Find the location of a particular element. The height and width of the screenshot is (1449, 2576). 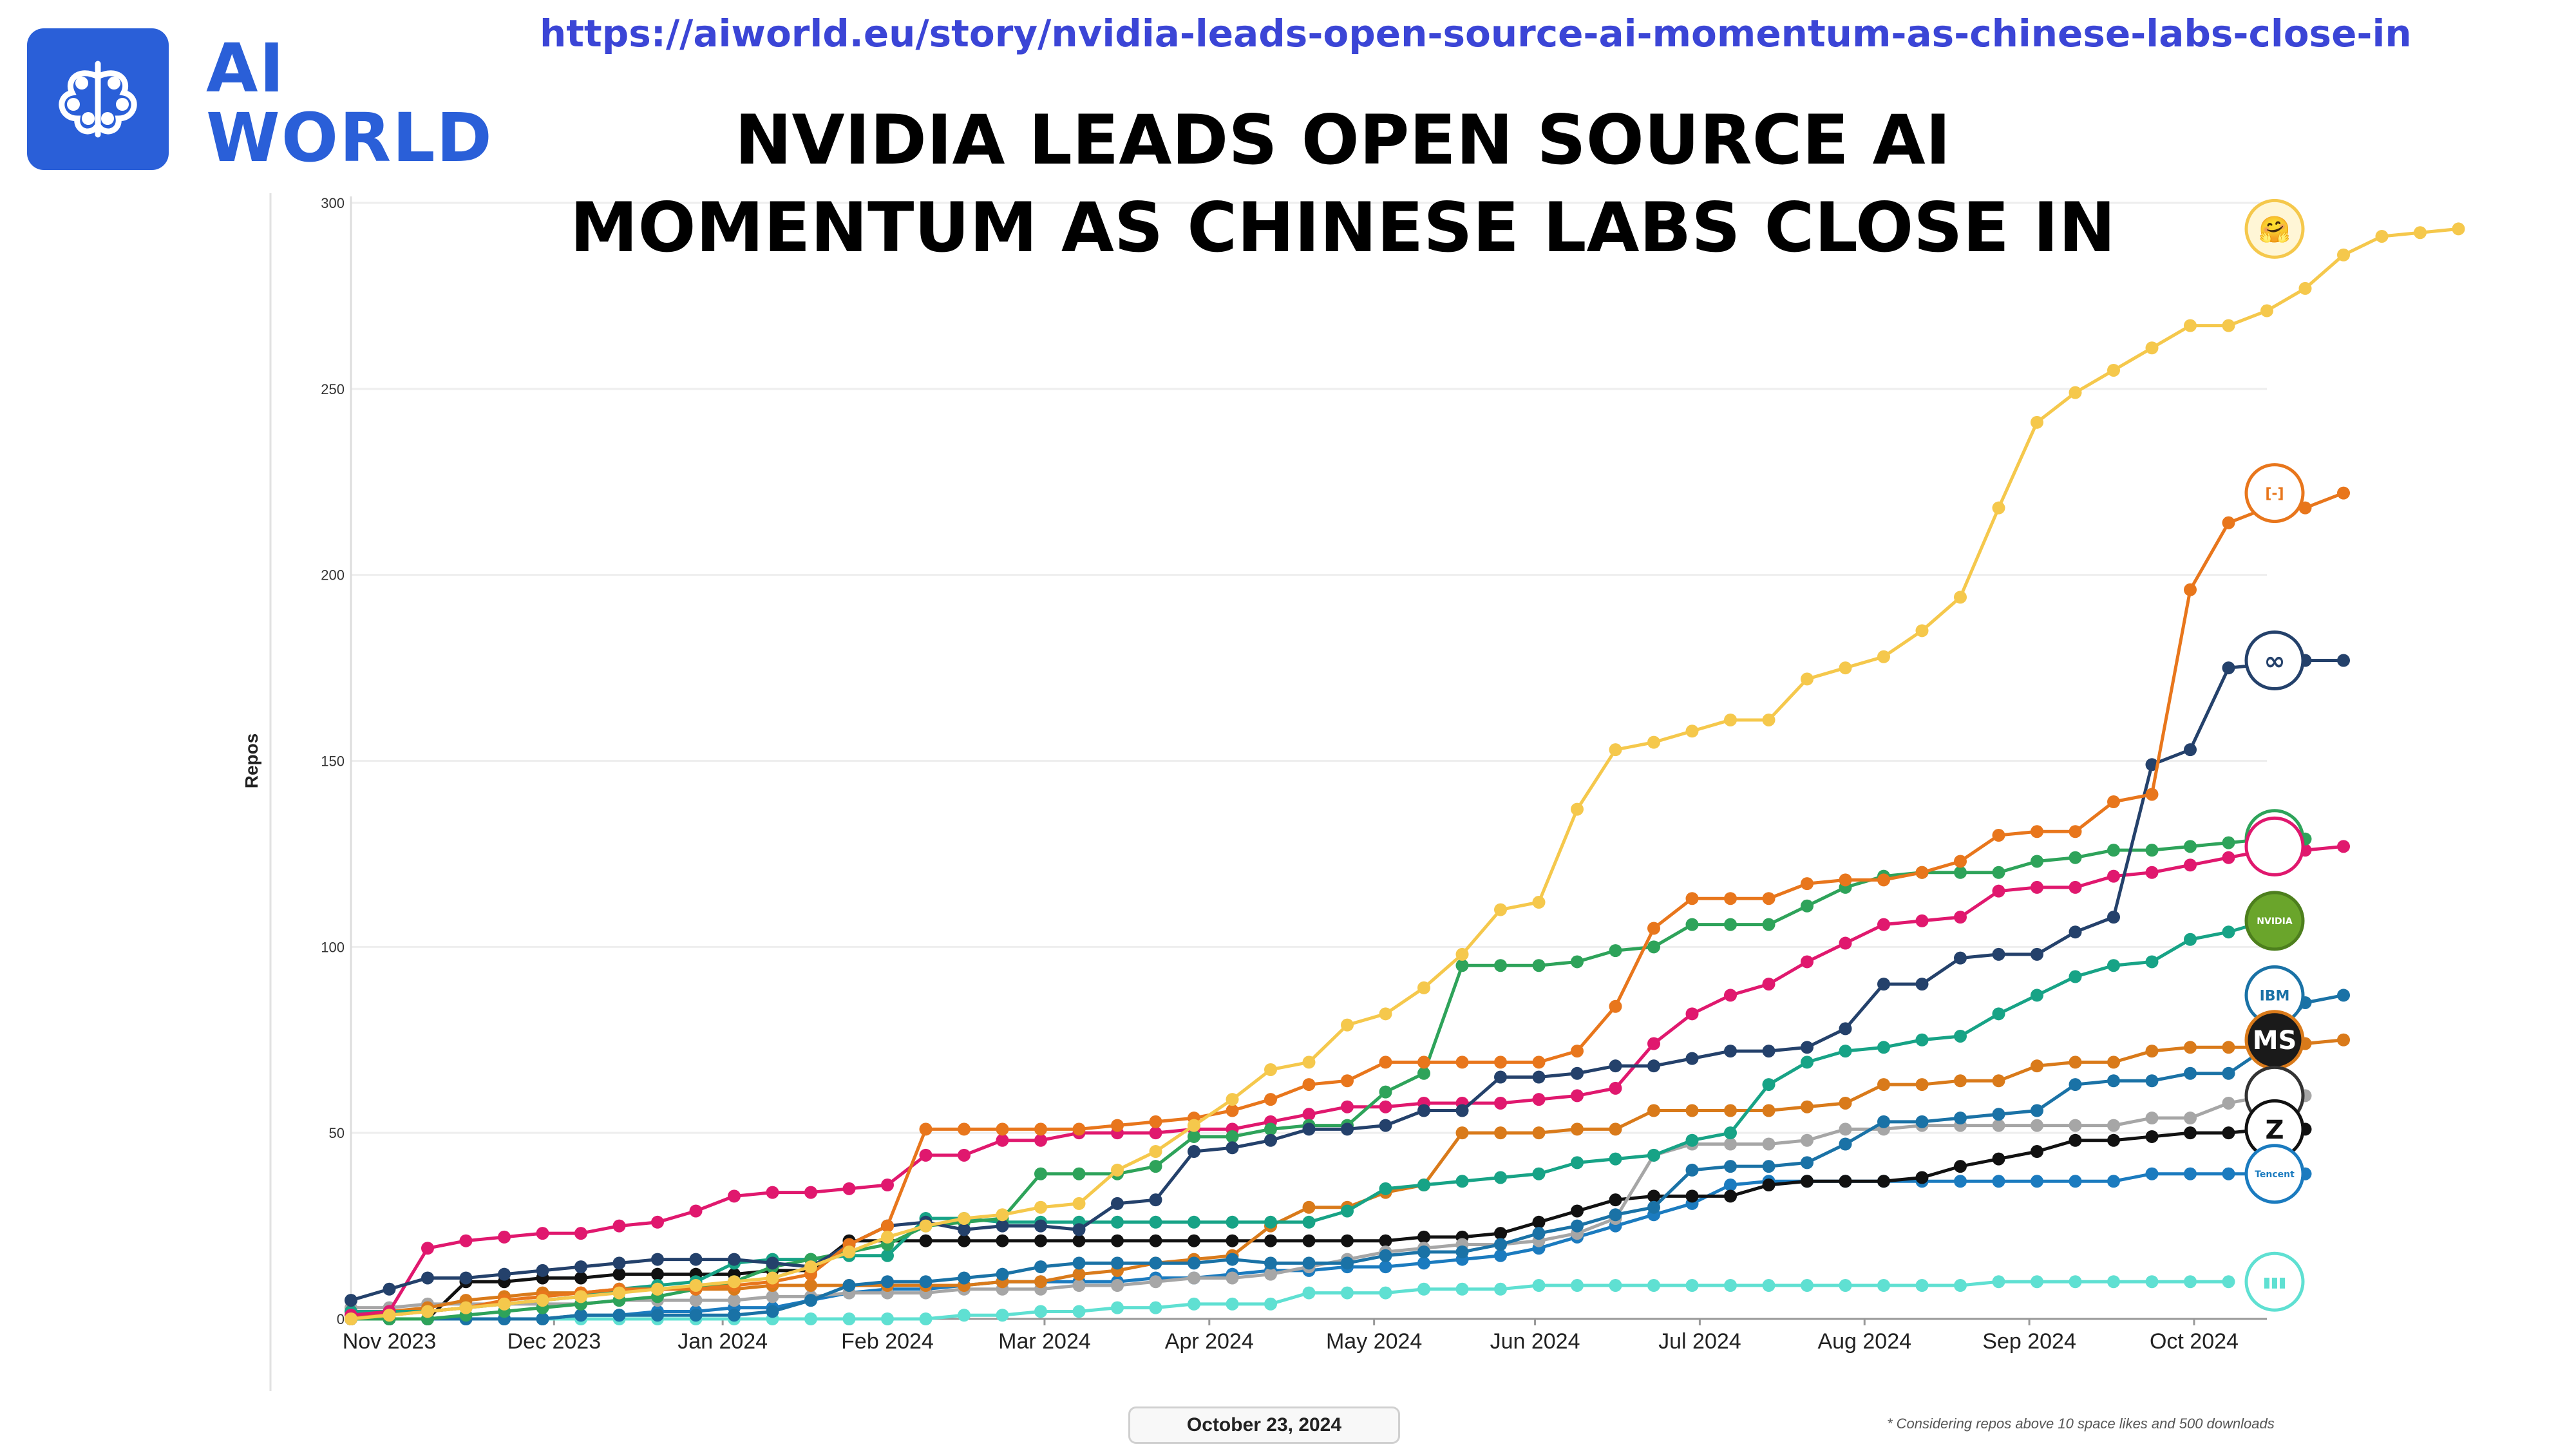

date-button: October 23, 2024 is located at coordinates (1264, 1425).